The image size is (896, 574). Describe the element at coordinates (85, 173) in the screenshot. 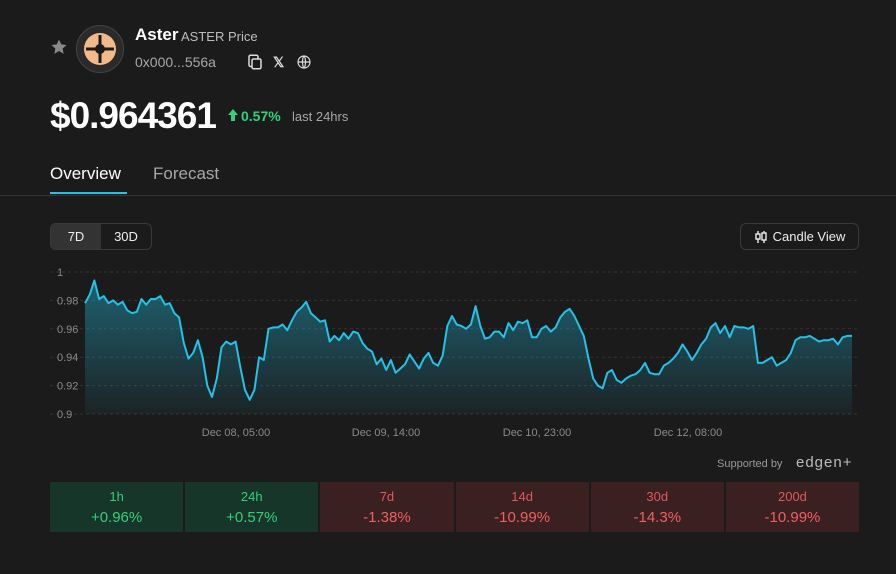

I see `tab-overview: Overview` at that location.